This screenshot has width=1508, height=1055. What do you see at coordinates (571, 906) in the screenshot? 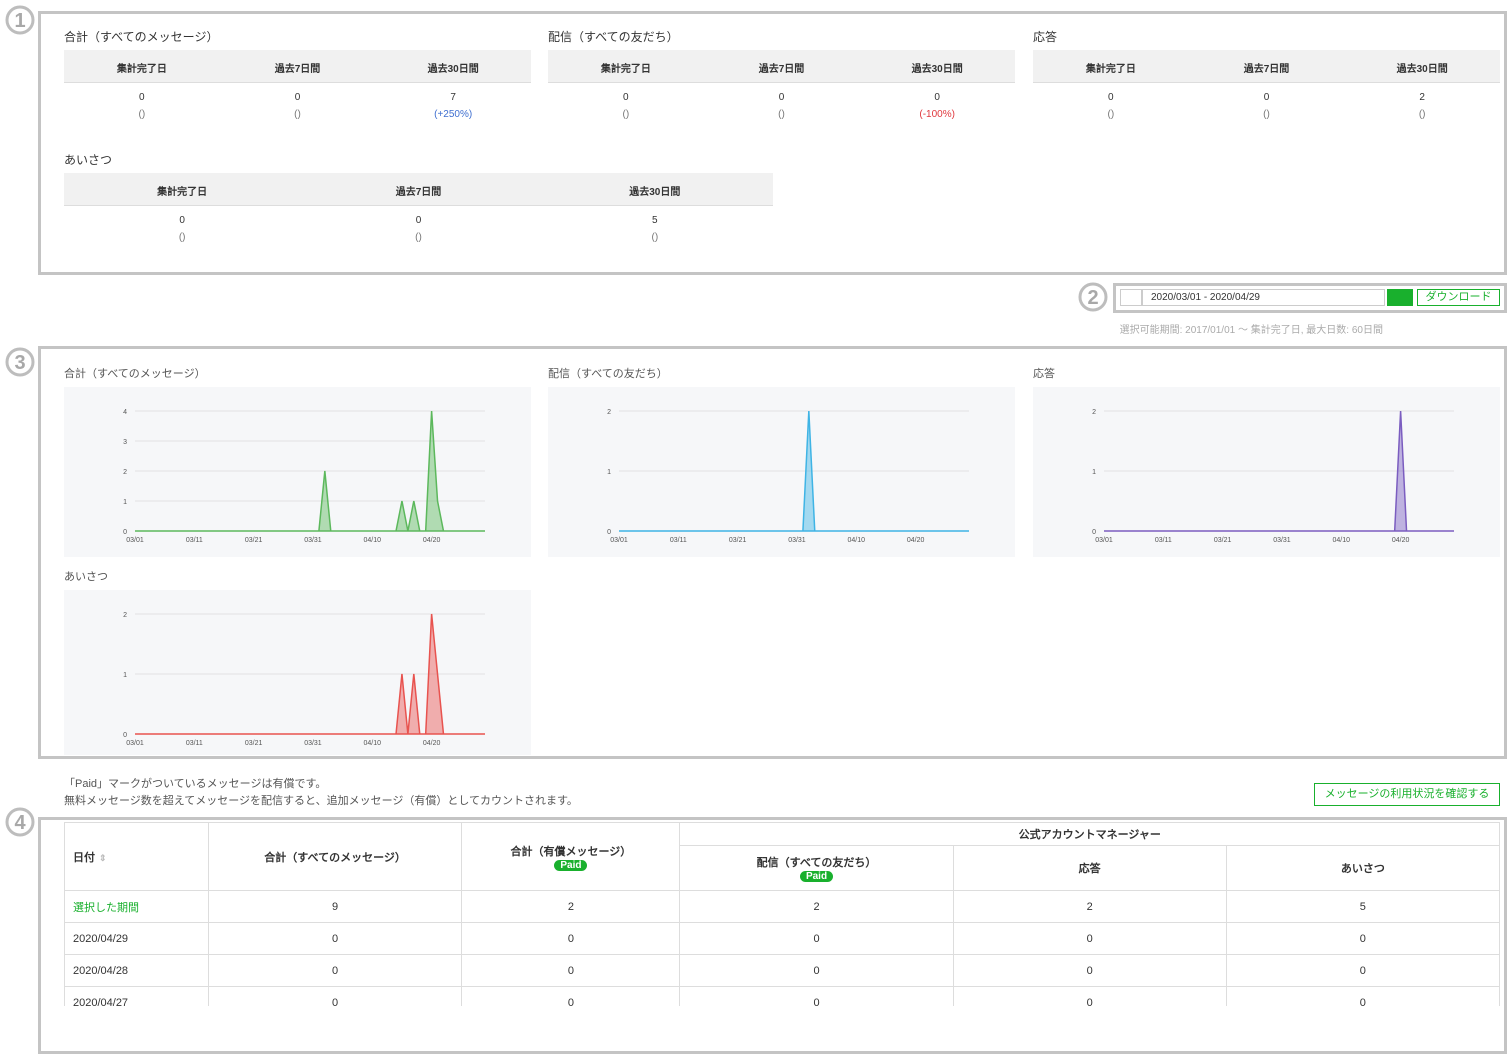
I see `table-cell: 2` at bounding box center [571, 906].